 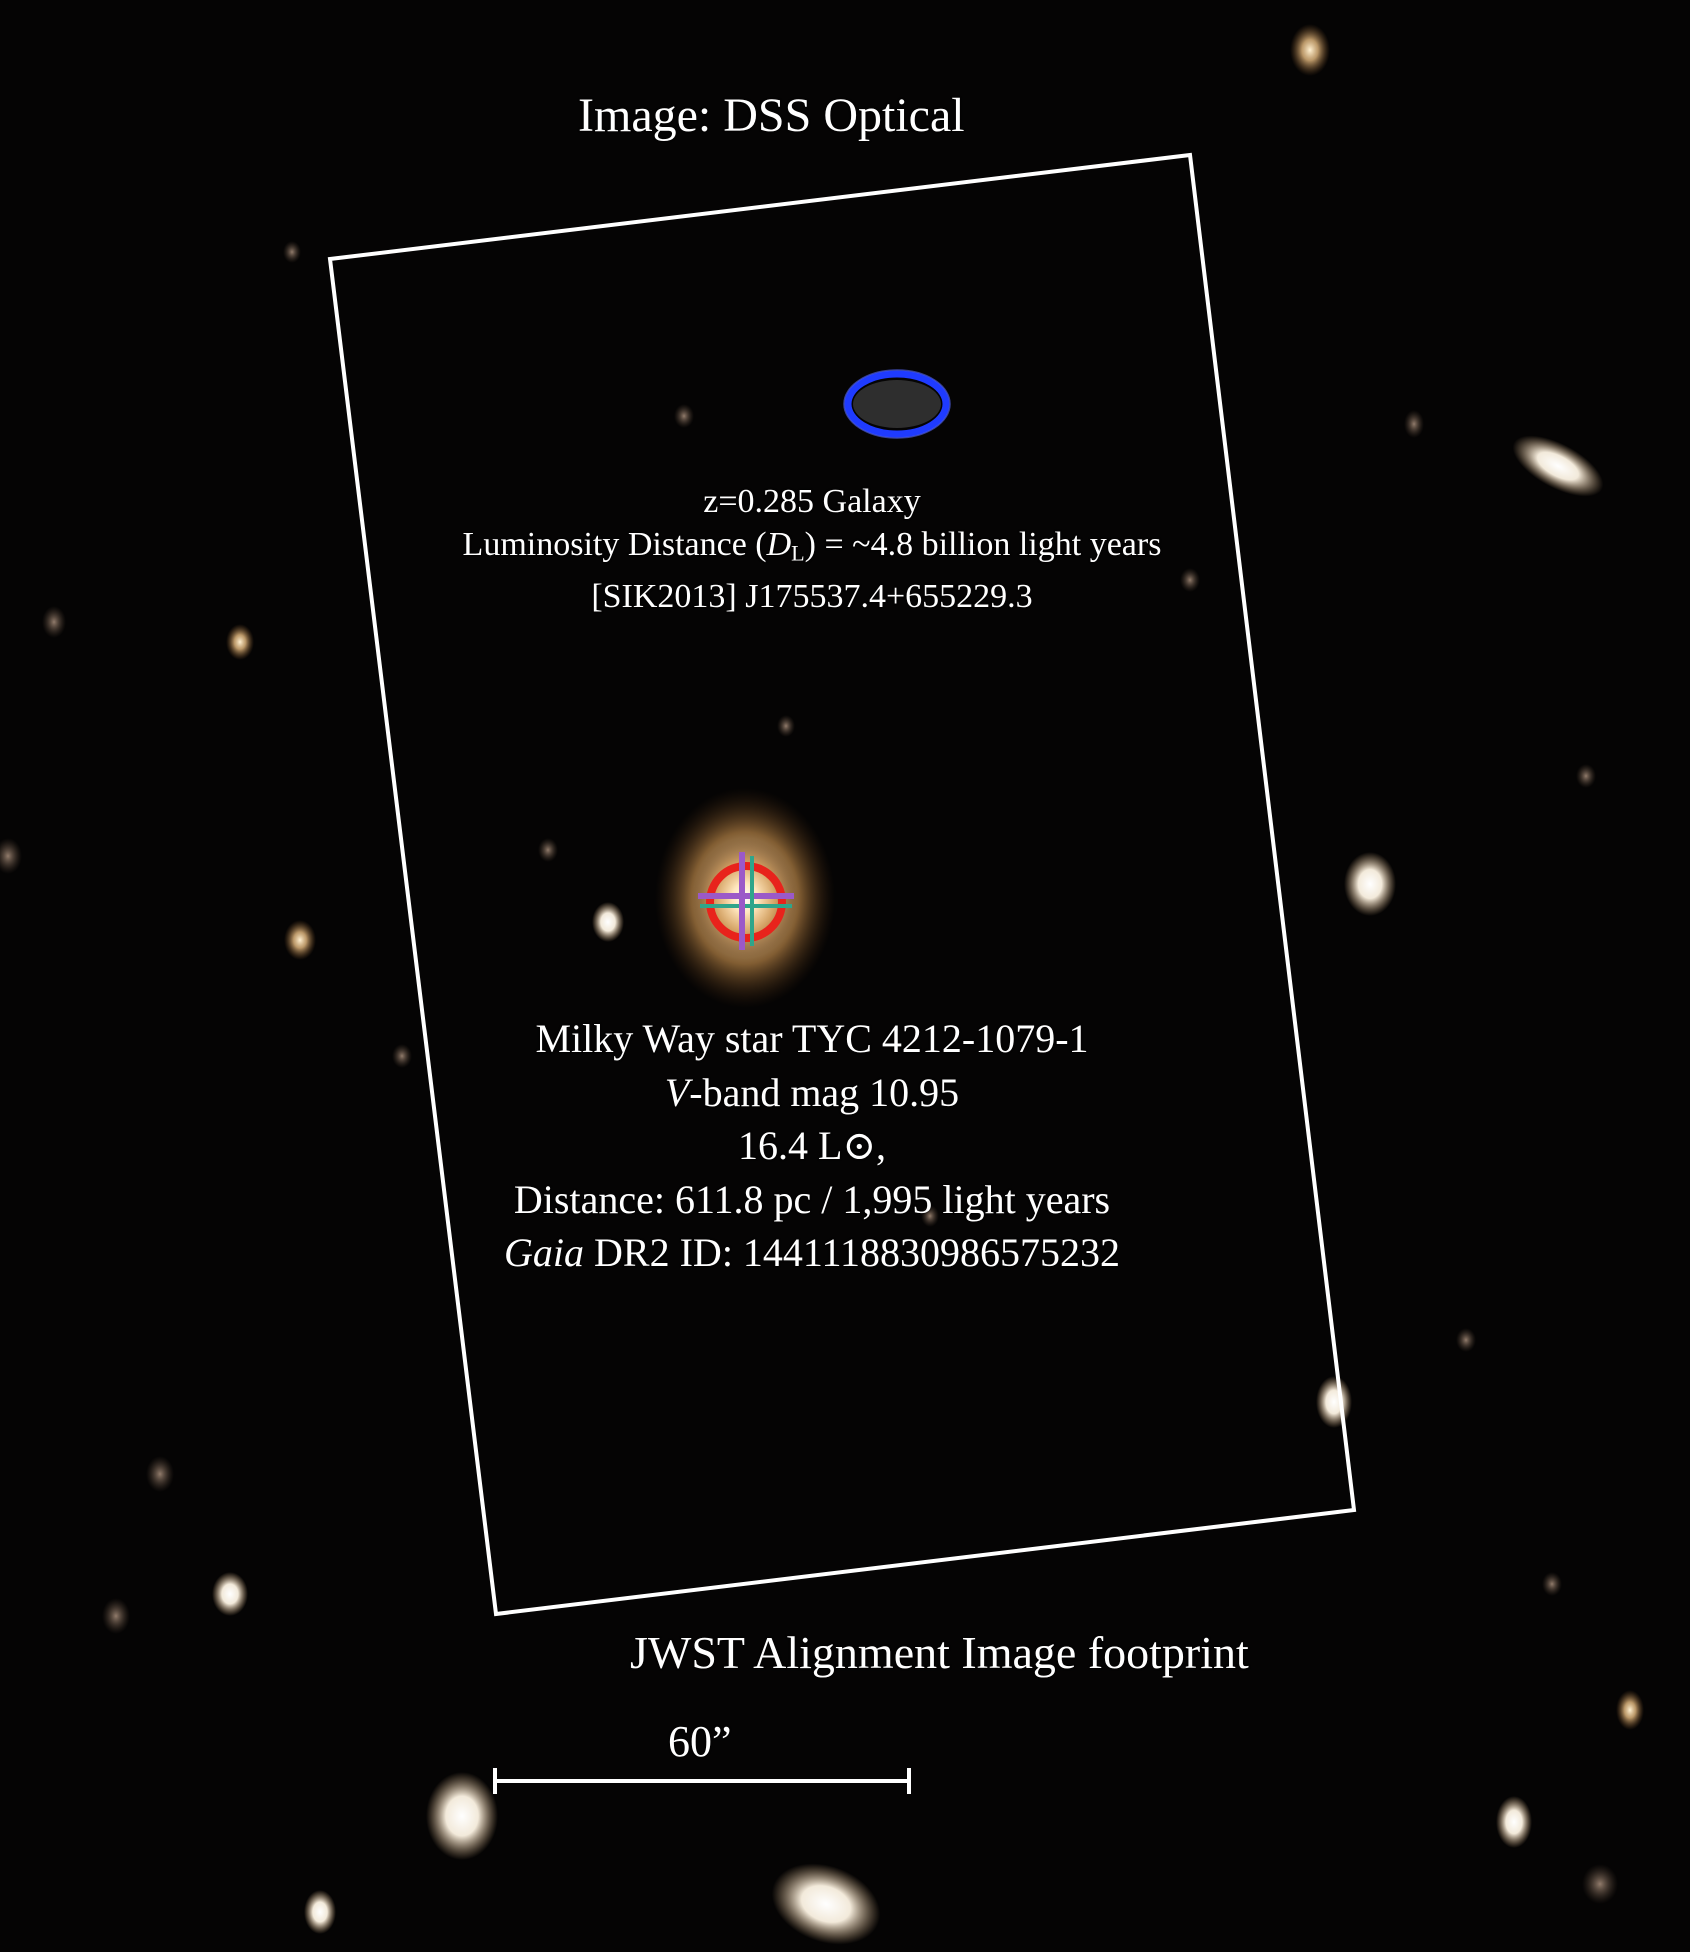 I want to click on target-circle, so click(x=746, y=902).